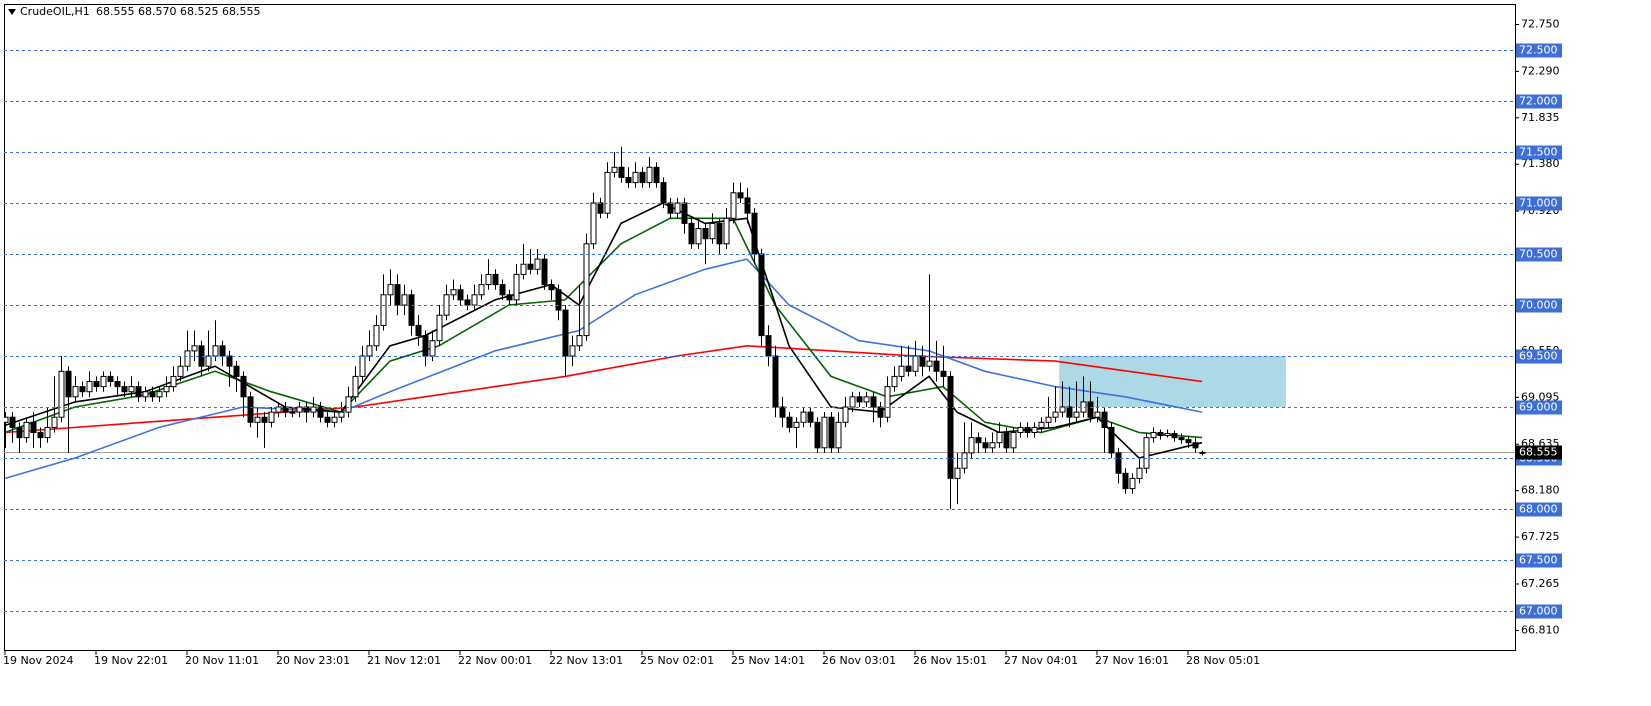 This screenshot has width=1651, height=706. I want to click on level-label: 68.000, so click(1538, 509).